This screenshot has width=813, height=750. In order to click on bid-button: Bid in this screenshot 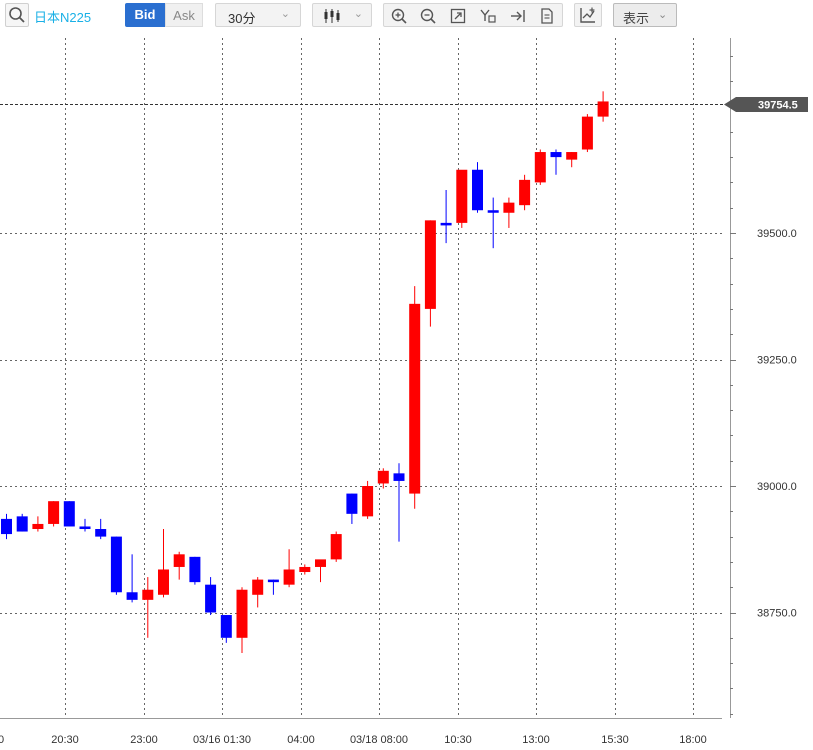, I will do `click(145, 15)`.